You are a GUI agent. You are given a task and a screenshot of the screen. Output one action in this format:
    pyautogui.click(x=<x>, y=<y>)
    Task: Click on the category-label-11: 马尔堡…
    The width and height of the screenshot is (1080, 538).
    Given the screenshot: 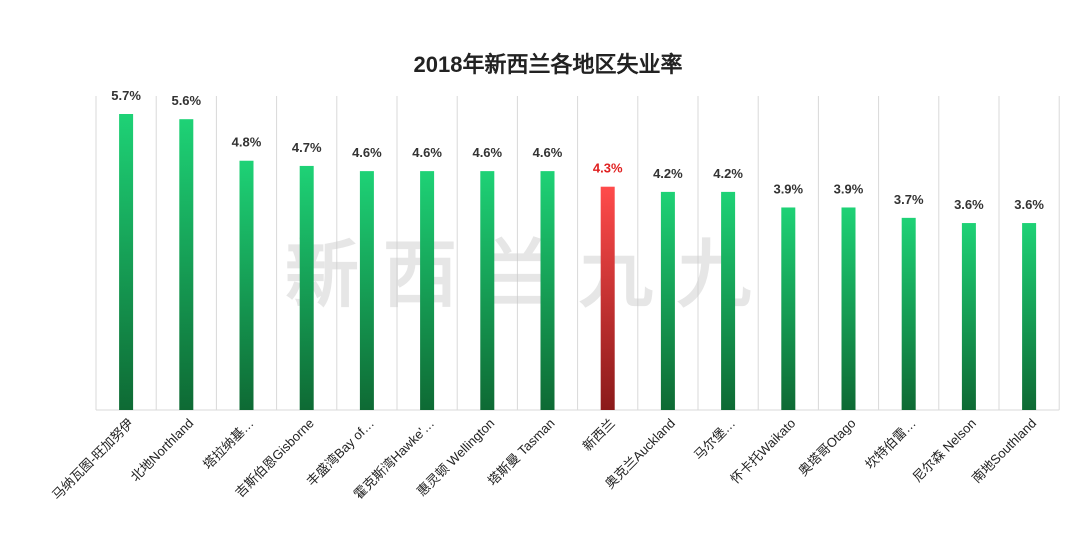 What is the action you would take?
    pyautogui.click(x=714, y=439)
    